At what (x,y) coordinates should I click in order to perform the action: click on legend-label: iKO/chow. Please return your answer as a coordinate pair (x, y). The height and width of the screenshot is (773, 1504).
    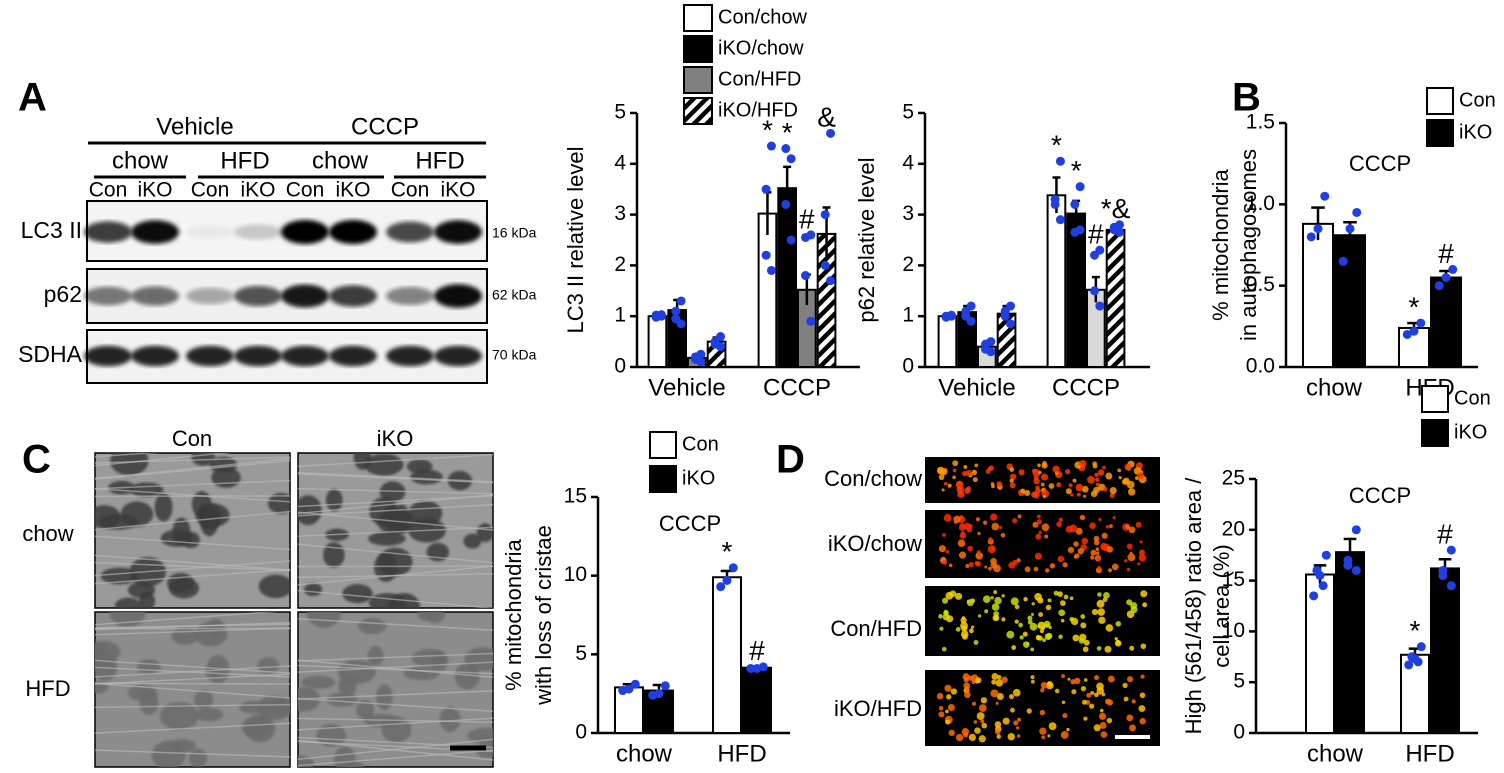
    Looking at the image, I should click on (761, 48).